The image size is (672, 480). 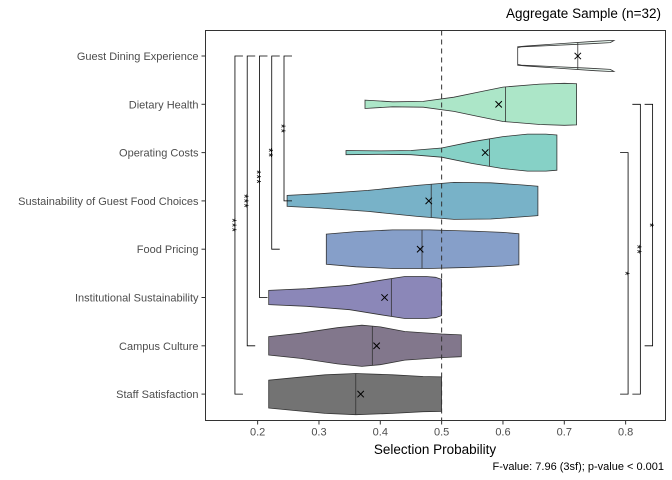 What do you see at coordinates (380, 433) in the screenshot?
I see `x-tick-label: 0.4` at bounding box center [380, 433].